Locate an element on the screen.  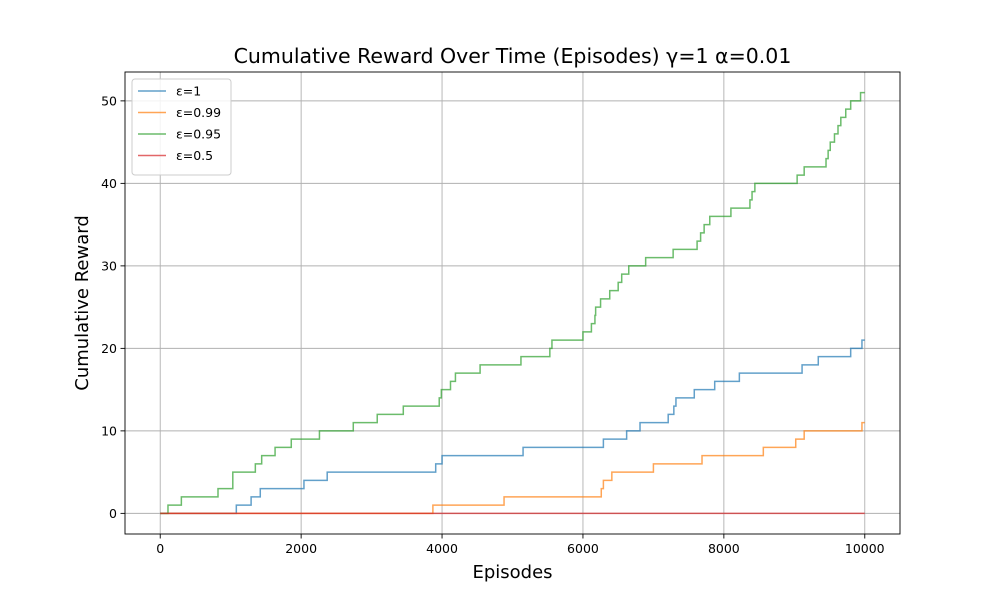
x-tick-label: 8000 is located at coordinates (724, 548).